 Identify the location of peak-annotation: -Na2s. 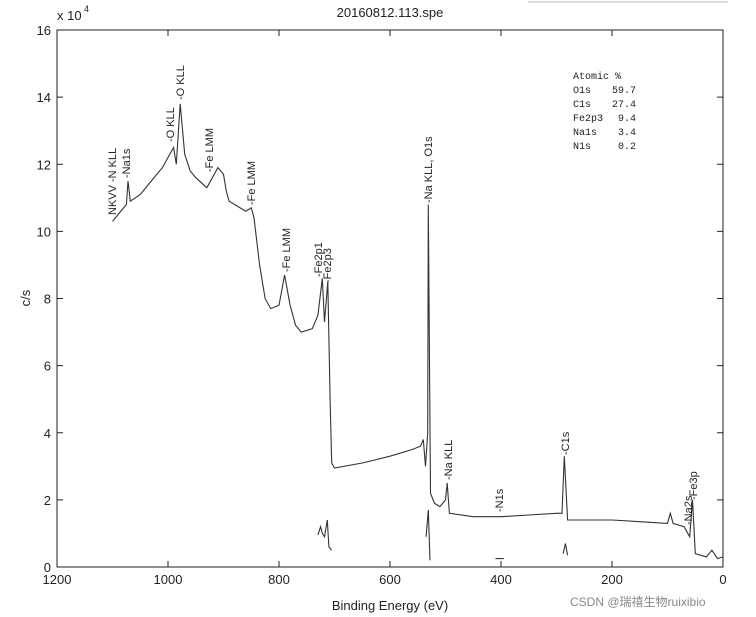
(689, 510).